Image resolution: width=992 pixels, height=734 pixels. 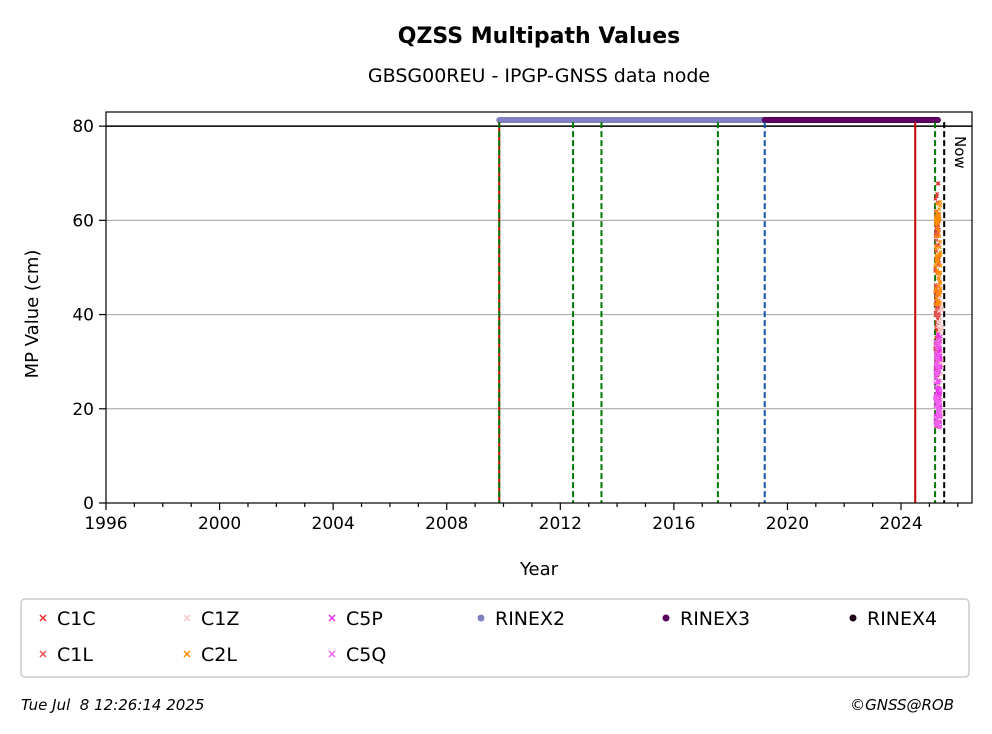 I want to click on legend-entry-c1l: C1L, so click(x=66, y=655).